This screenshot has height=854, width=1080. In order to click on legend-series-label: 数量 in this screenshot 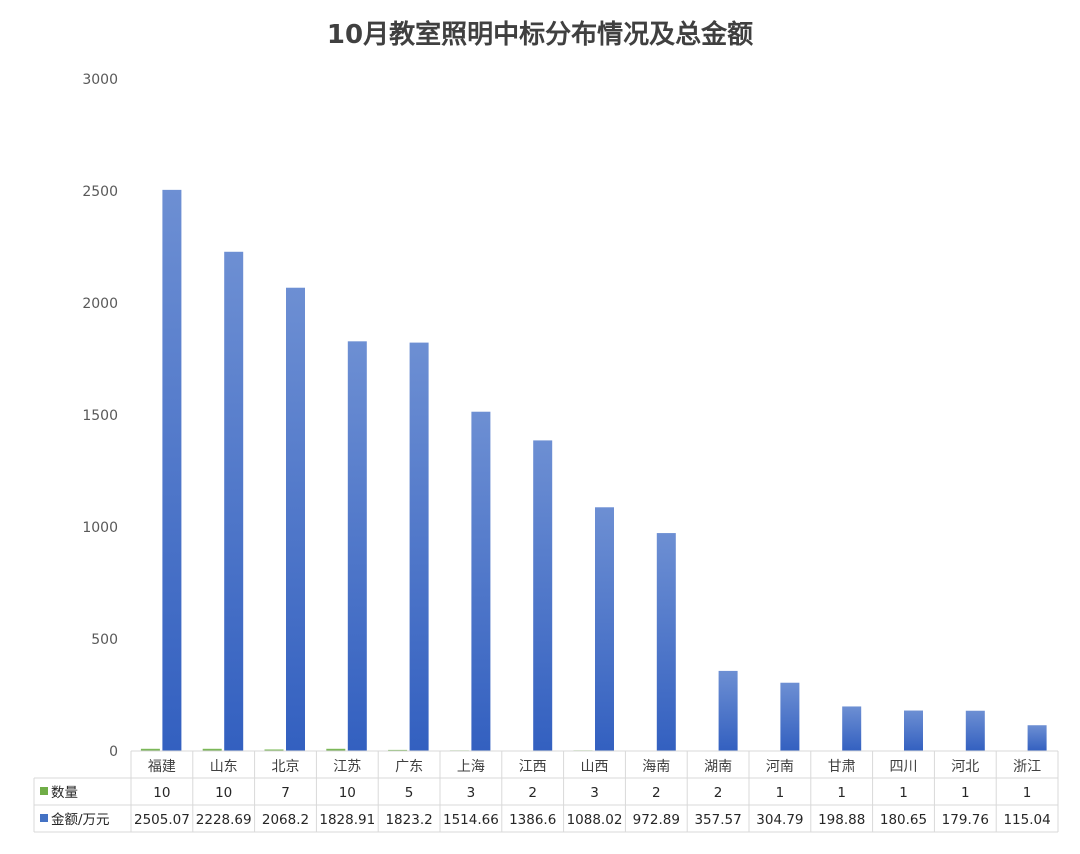, I will do `click(64, 793)`.